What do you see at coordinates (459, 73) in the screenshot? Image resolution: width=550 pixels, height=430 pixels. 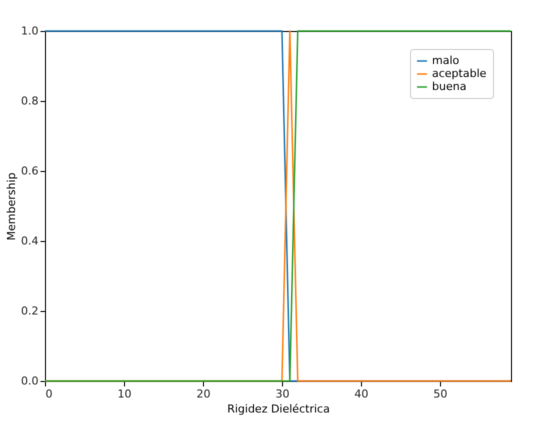 I see `legend-label: aceptable` at bounding box center [459, 73].